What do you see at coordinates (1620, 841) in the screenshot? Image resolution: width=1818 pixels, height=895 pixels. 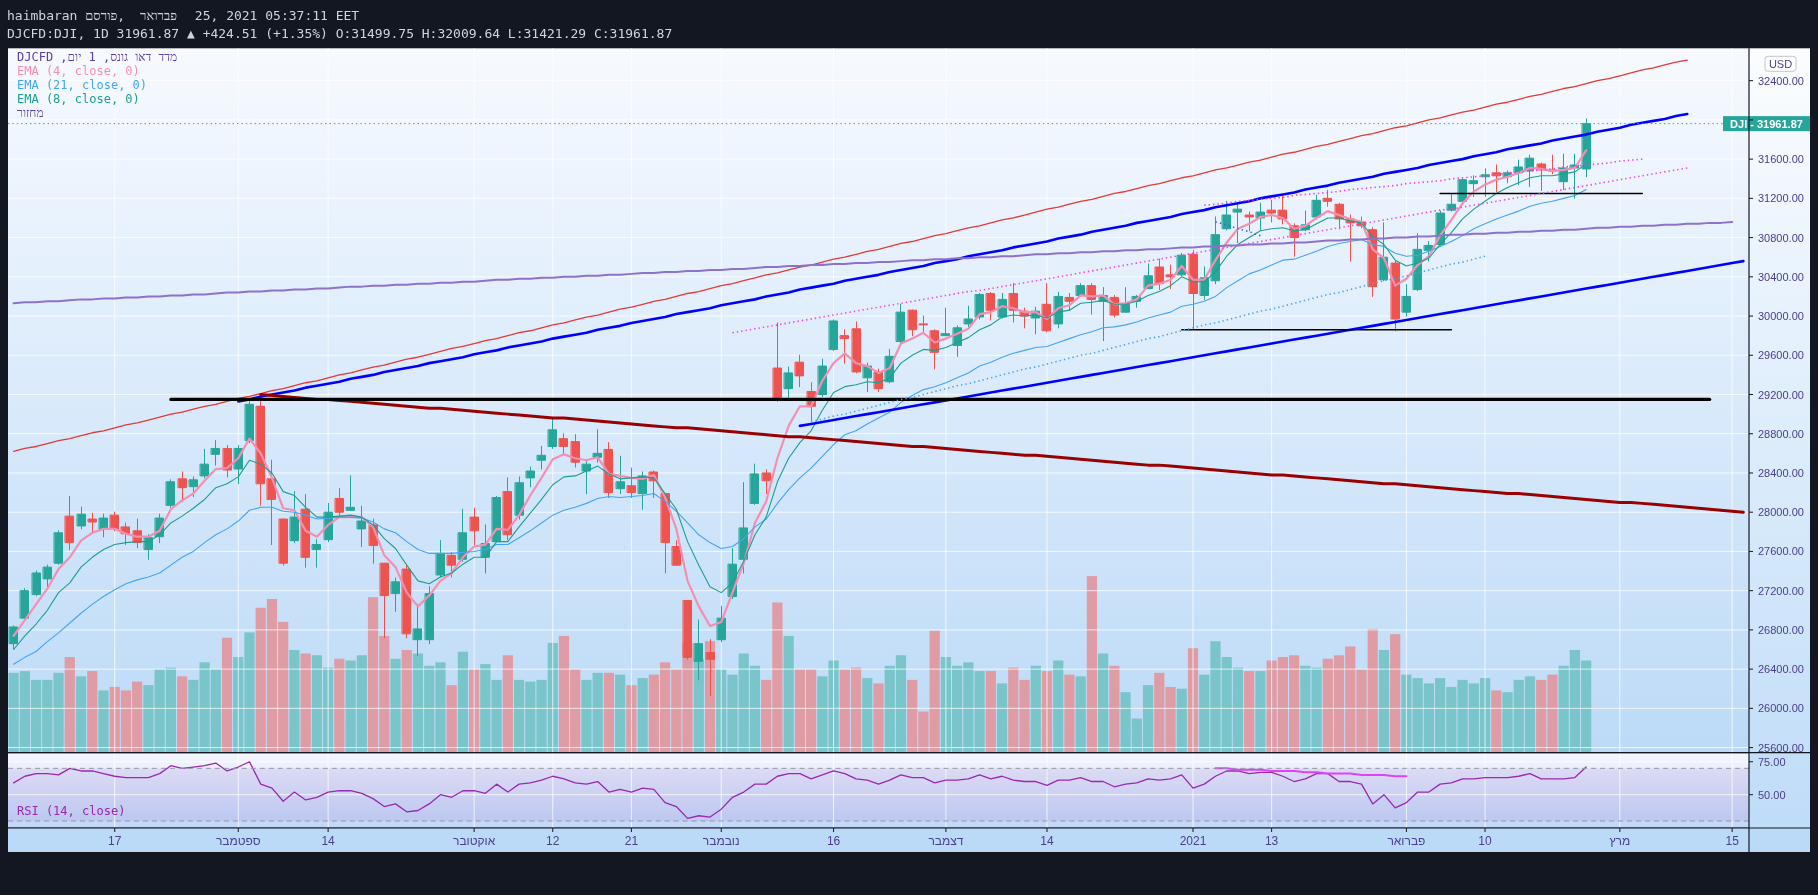 I see `x-tick-label: מרץ` at bounding box center [1620, 841].